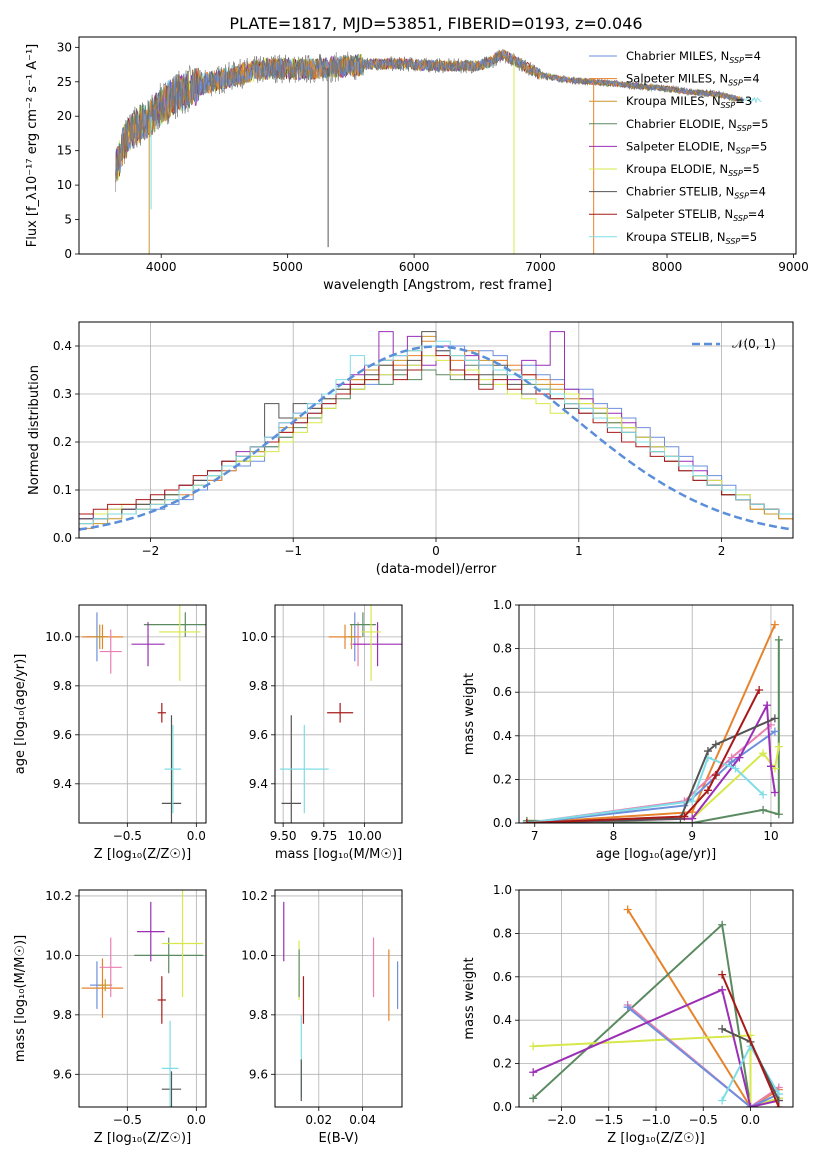 Image resolution: width=819 pixels, height=1170 pixels. I want to click on x-axis-label: Z [log₁₀(Z/Z☉)], so click(142, 854).